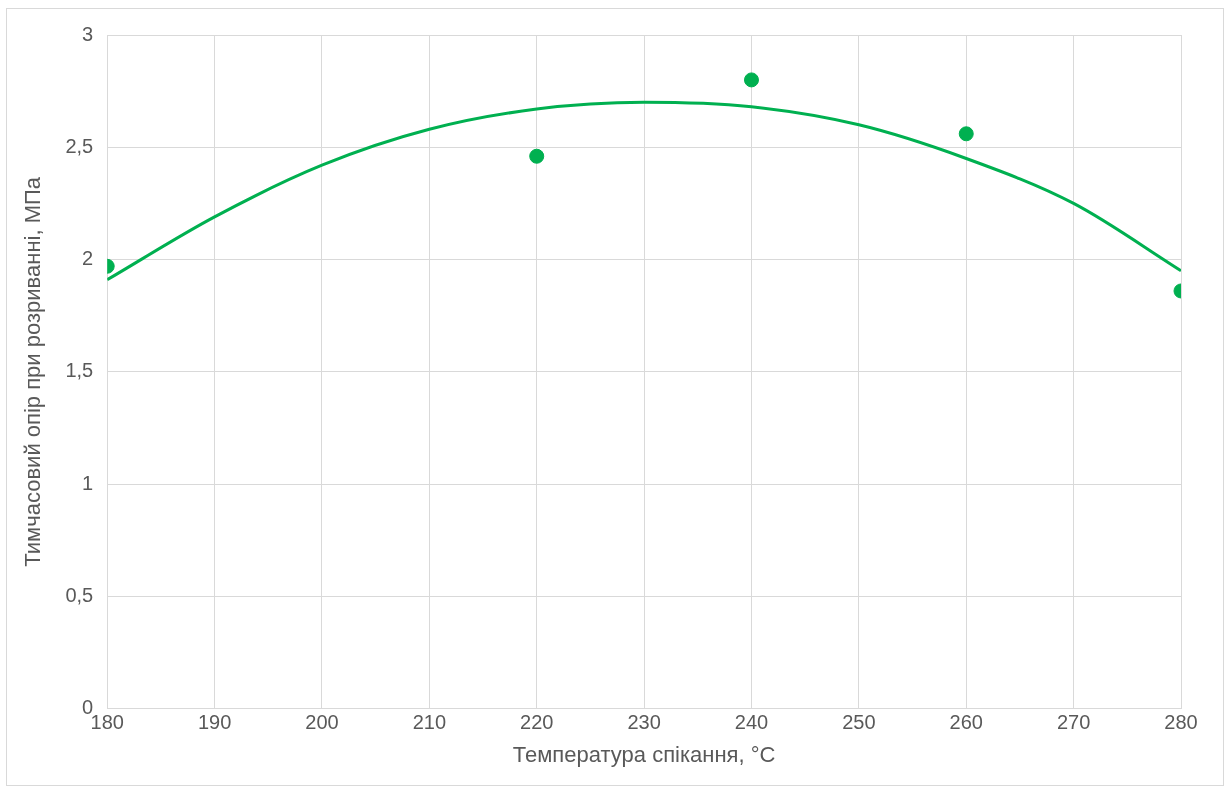  What do you see at coordinates (33, 371) in the screenshot?
I see `y-axis-title: Тимчасовий опір при розриванні, МПа` at bounding box center [33, 371].